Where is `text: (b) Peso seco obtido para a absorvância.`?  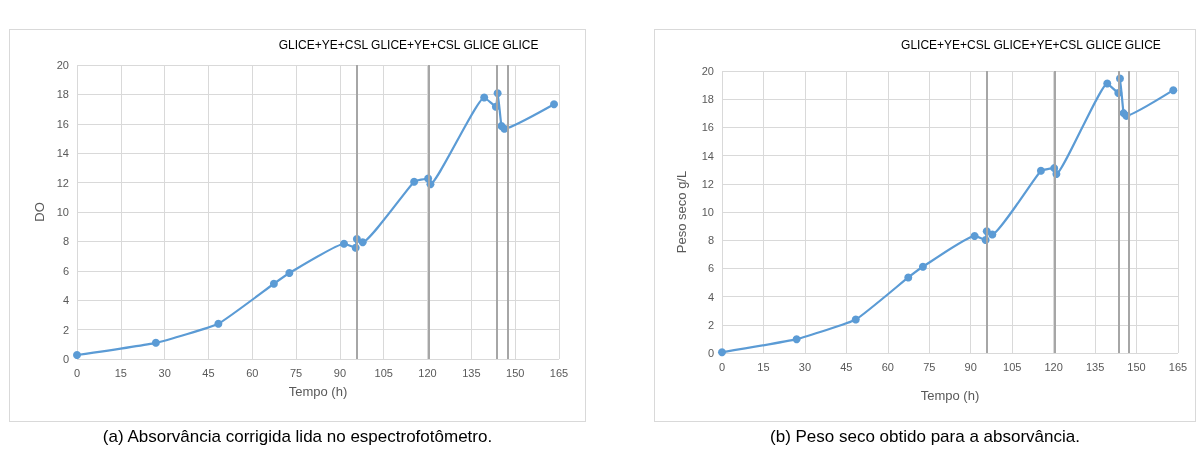
text: (b) Peso seco obtido para a absorvância. is located at coordinates (925, 437).